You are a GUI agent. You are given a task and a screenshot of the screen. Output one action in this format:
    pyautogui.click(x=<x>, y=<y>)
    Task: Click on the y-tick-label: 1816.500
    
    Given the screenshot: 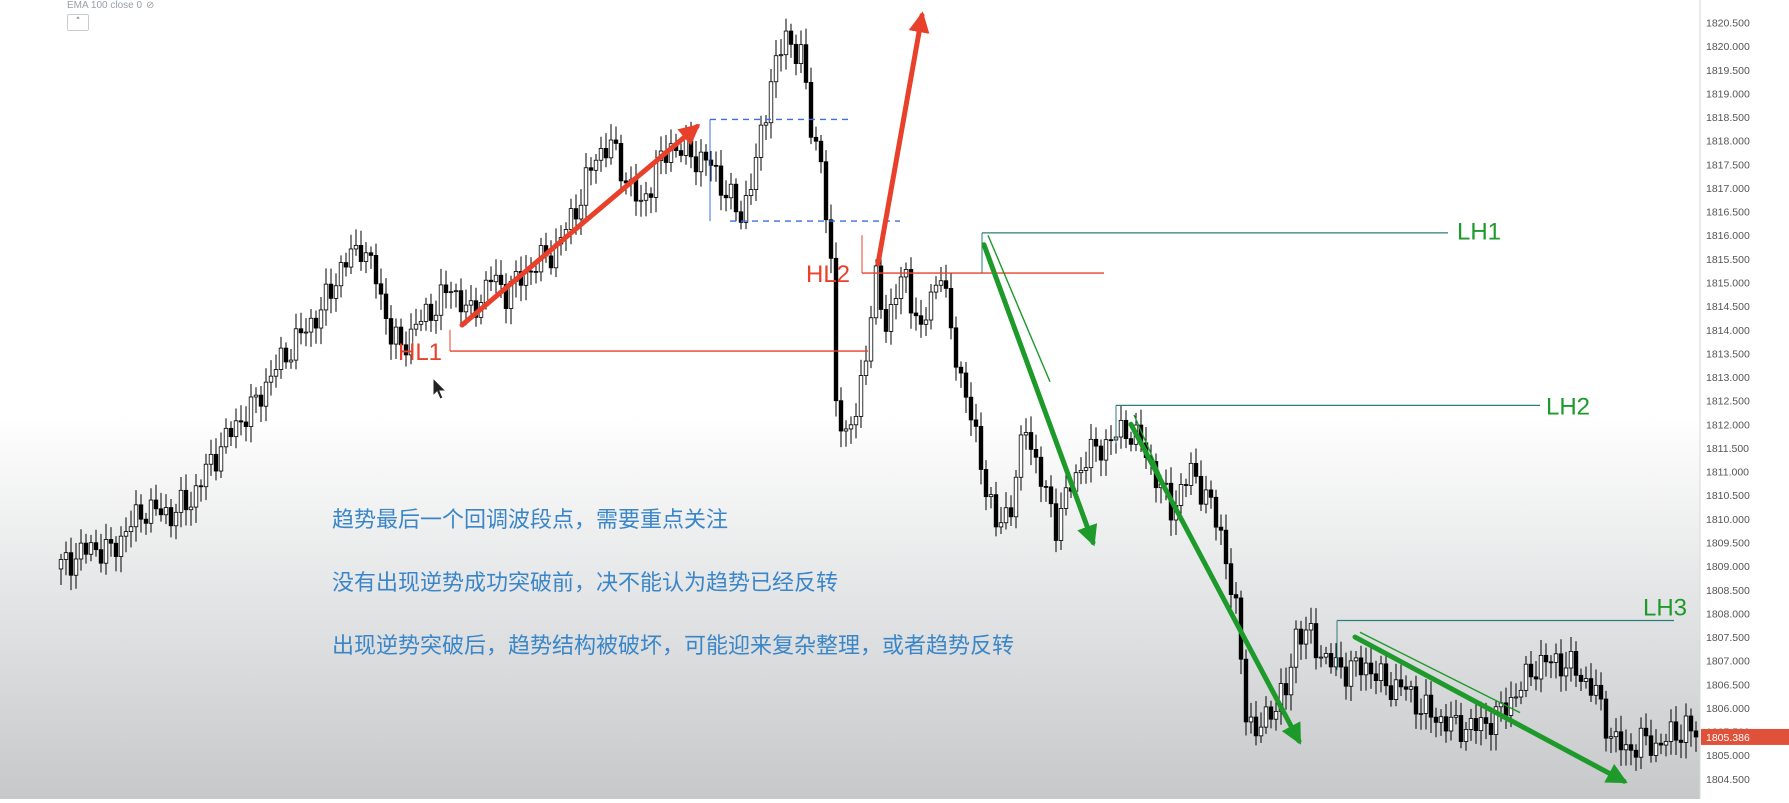 What is the action you would take?
    pyautogui.click(x=1728, y=213)
    